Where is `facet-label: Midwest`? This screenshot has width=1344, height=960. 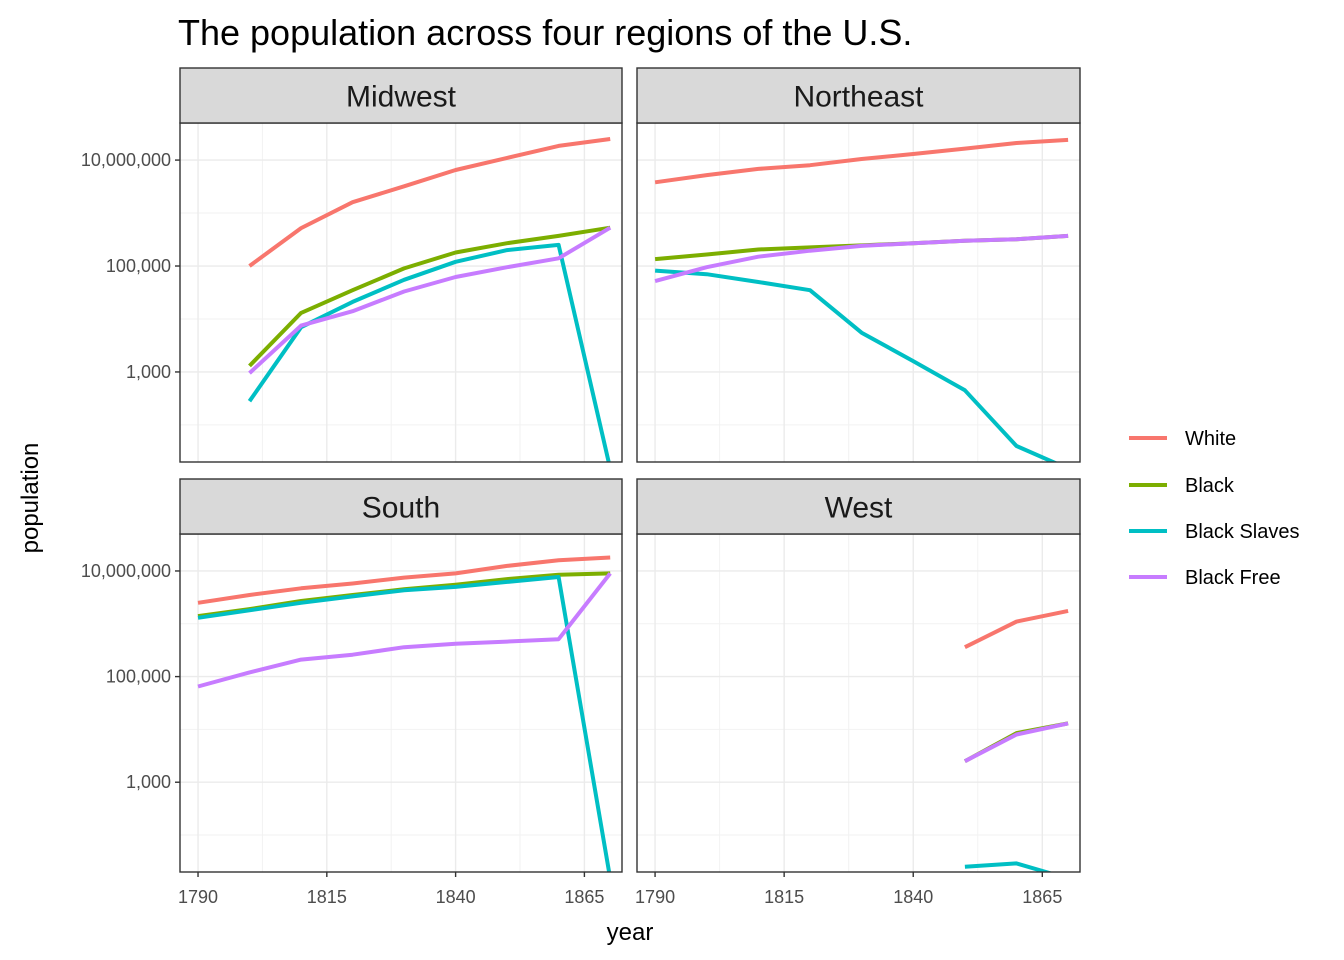
facet-label: Midwest is located at coordinates (401, 97).